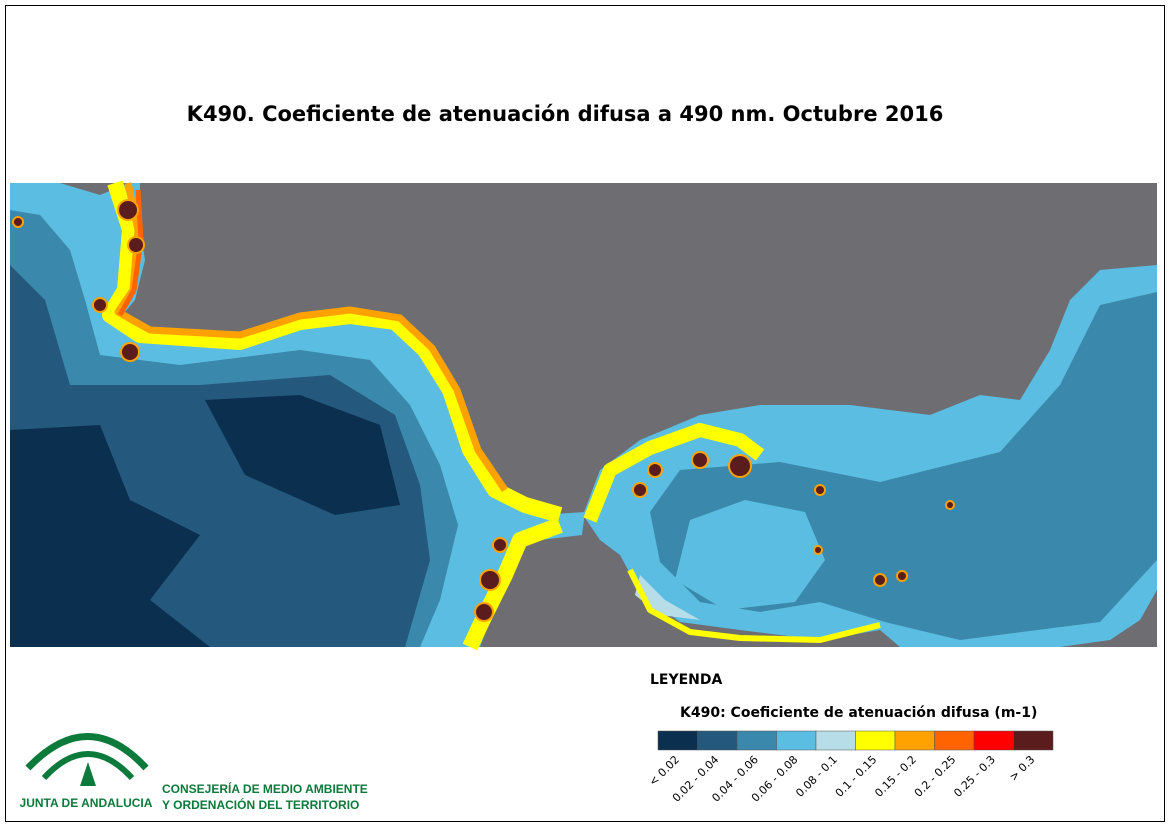 This screenshot has width=1170, height=827. I want to click on logo-department: Y ORDENACIÓN DEL TERRITORIO, so click(260, 804).